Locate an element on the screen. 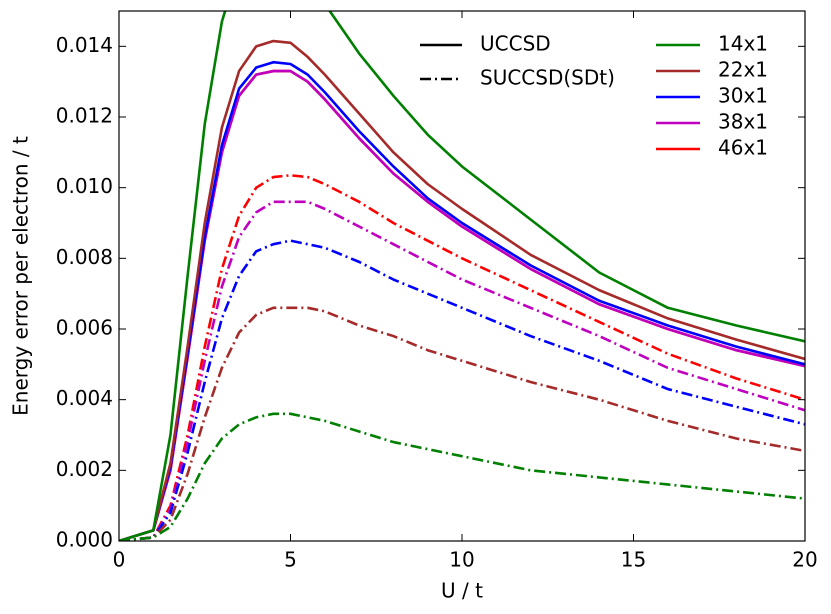  y-tick-label: 0.008 is located at coordinates (84, 257).